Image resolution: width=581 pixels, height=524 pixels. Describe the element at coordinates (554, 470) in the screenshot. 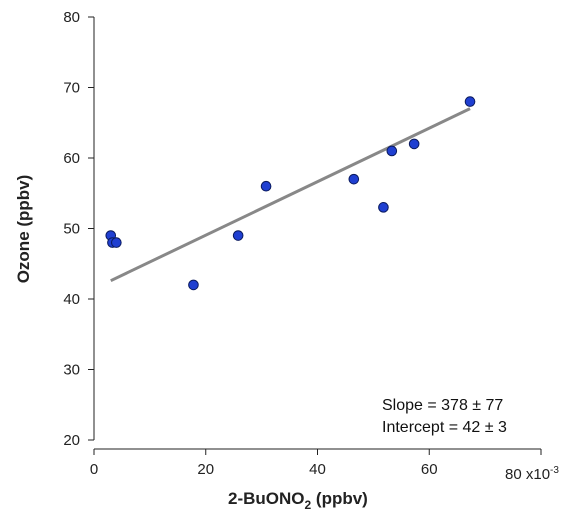

I see `x-scale-label-exponent: -3` at that location.